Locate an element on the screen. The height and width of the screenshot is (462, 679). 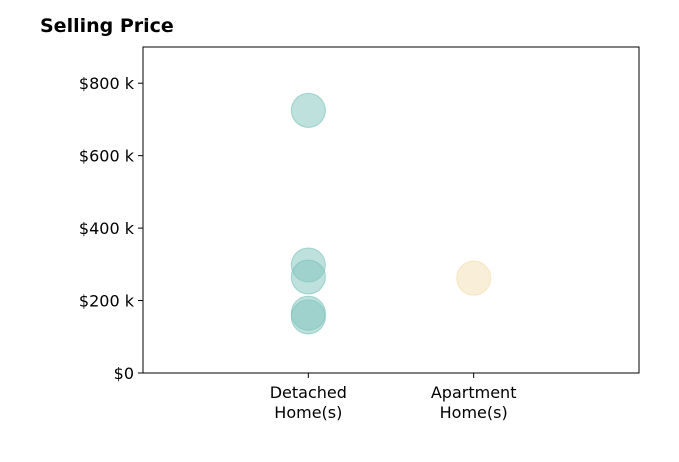
y-axis: $0 $200 k $400 k $600 k $800 k is located at coordinates (111, 228).